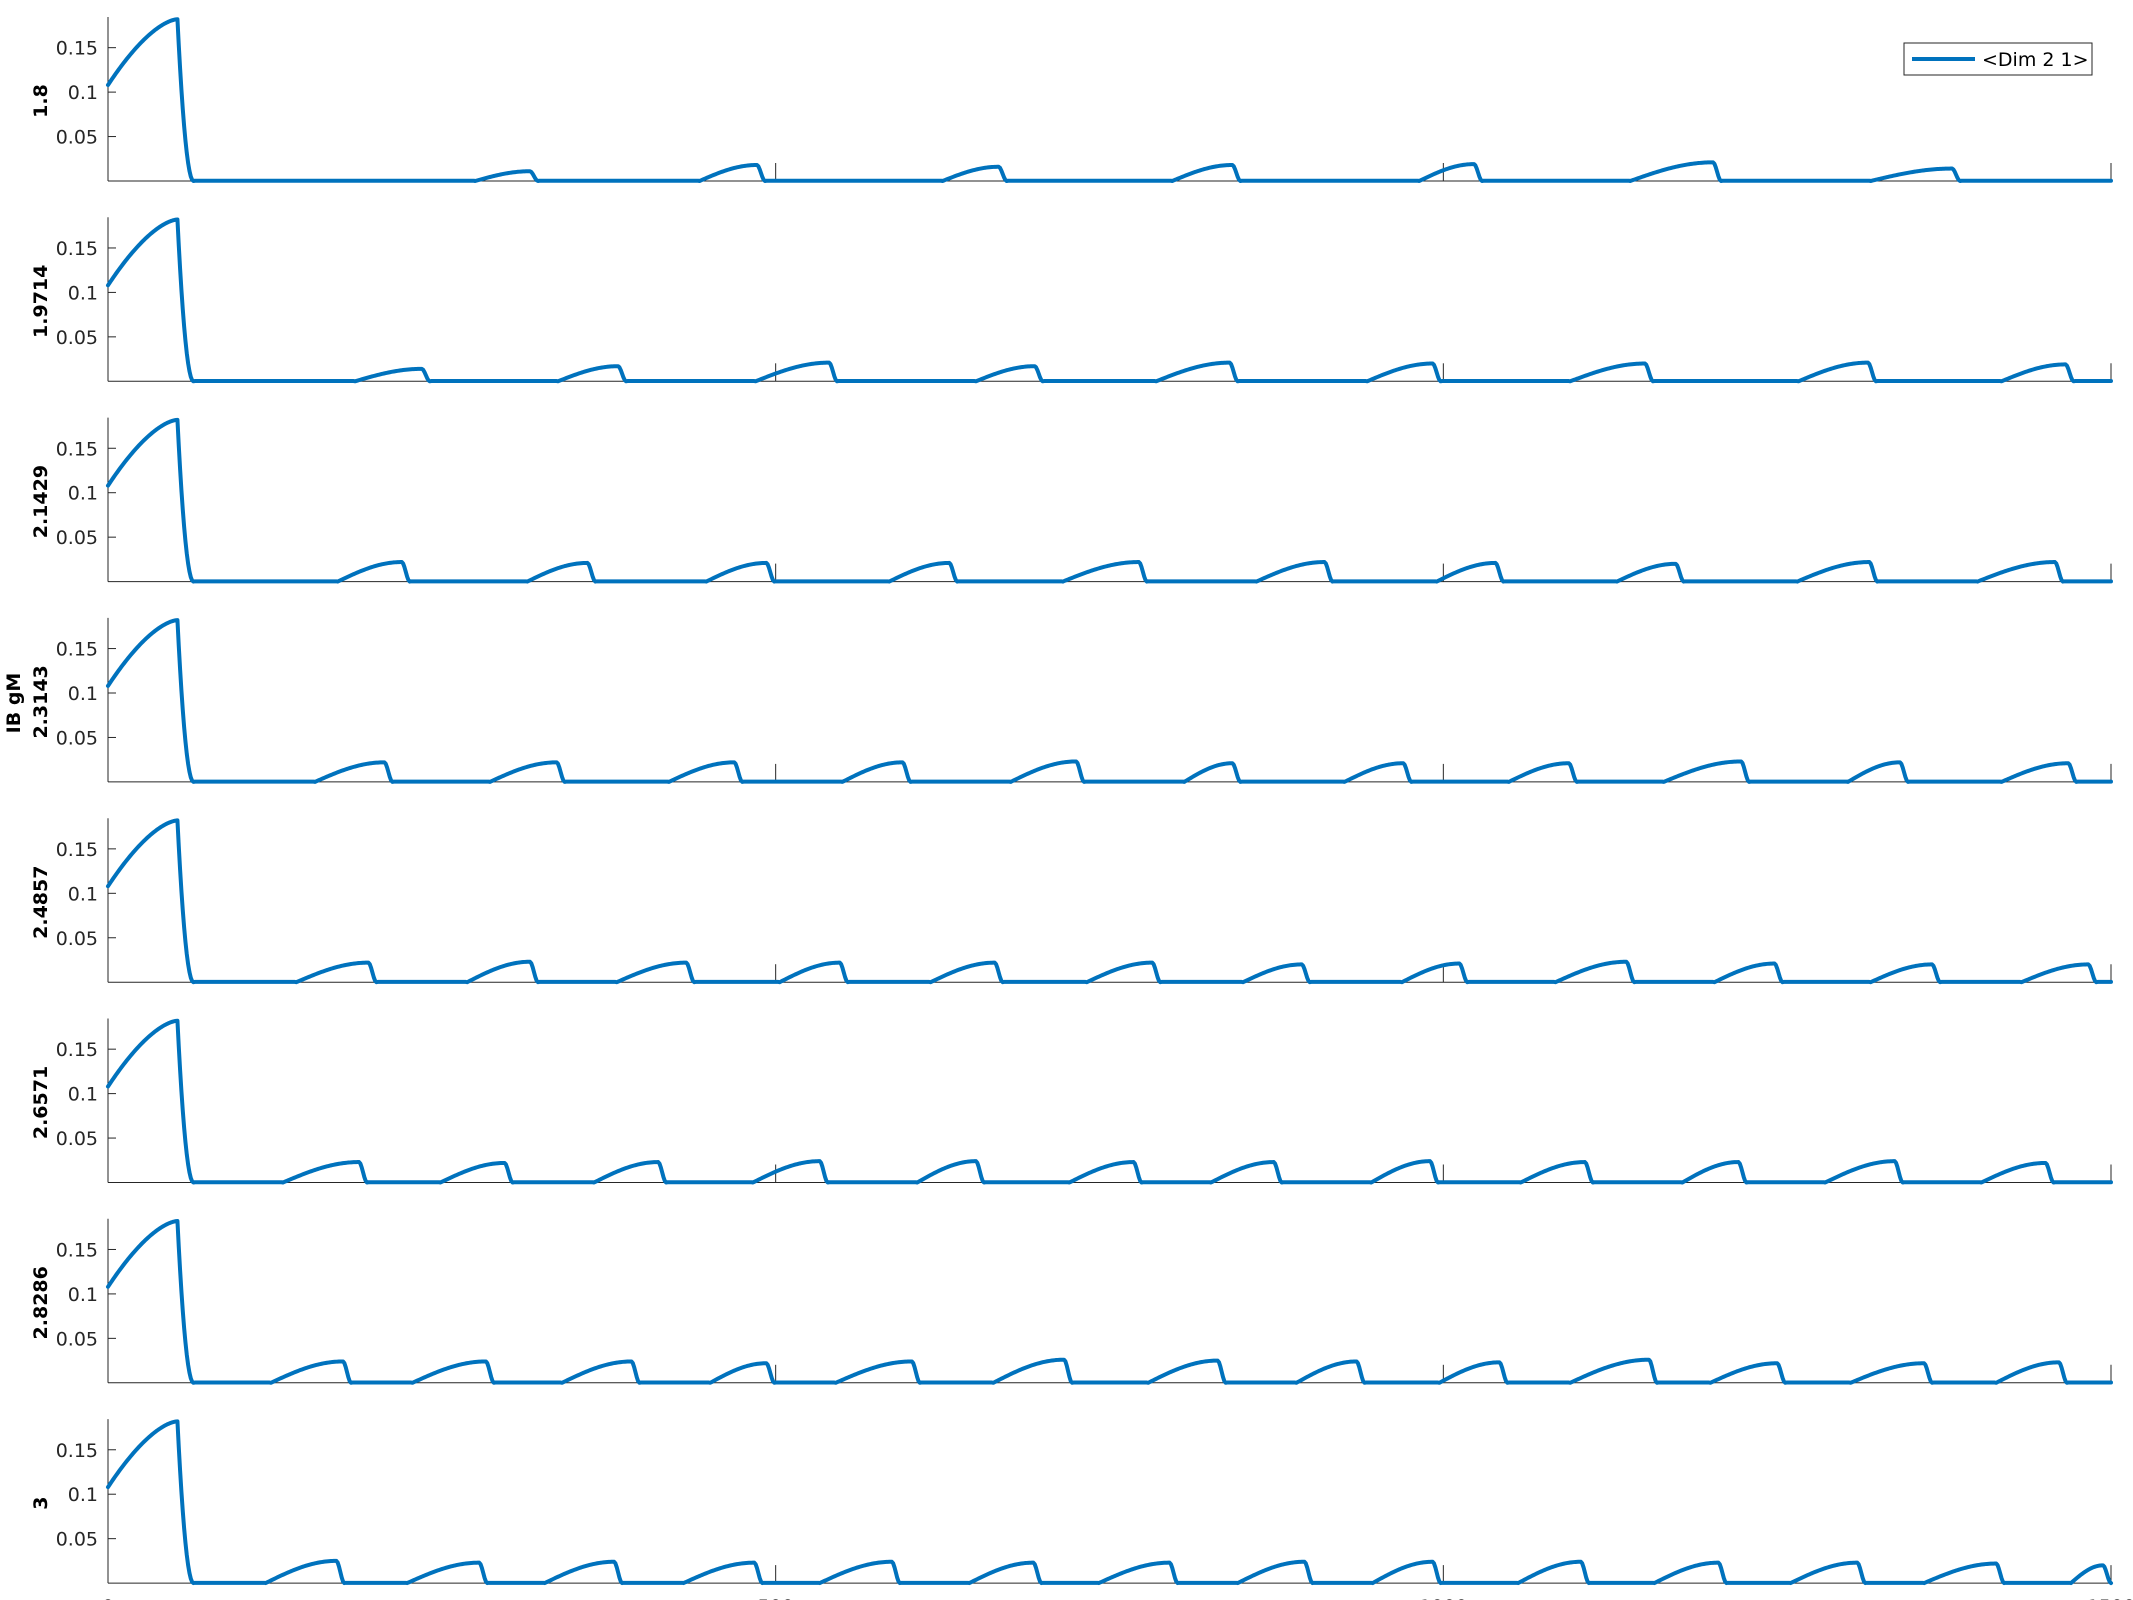 Image resolution: width=2133 pixels, height=1600 pixels. What do you see at coordinates (41, 1102) in the screenshot?
I see `row-label: 2.6571` at bounding box center [41, 1102].